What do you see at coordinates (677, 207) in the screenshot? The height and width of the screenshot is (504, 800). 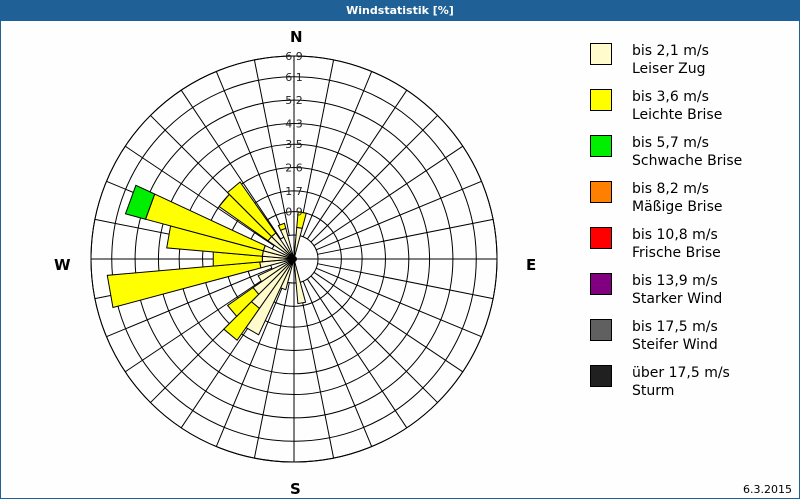 I see `legend-label: Mäßige Brise` at bounding box center [677, 207].